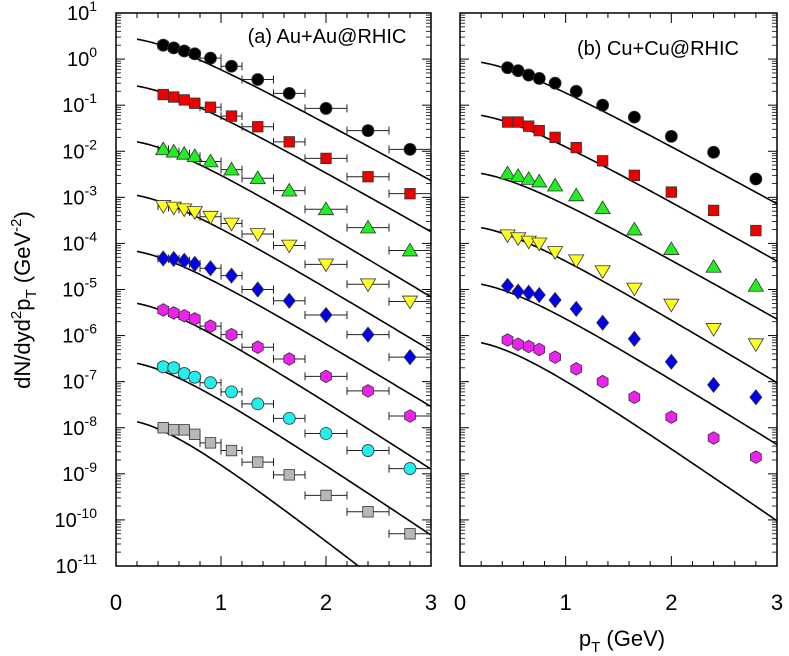 The width and height of the screenshot is (789, 656). What do you see at coordinates (622, 641) in the screenshot?
I see `x-axis-label: pT (GeV)` at bounding box center [622, 641].